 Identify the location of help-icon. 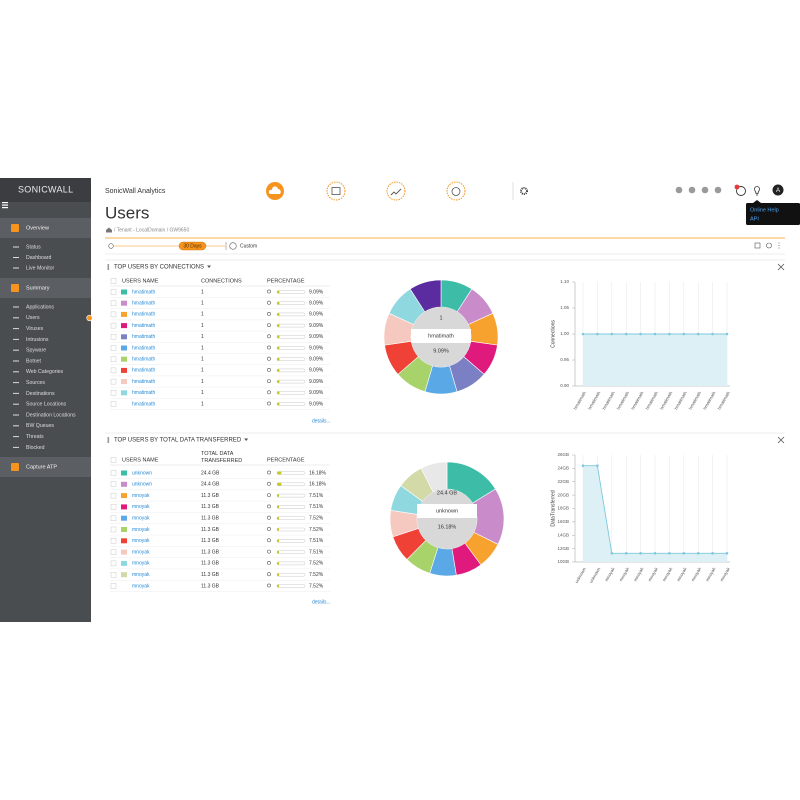
(757, 191).